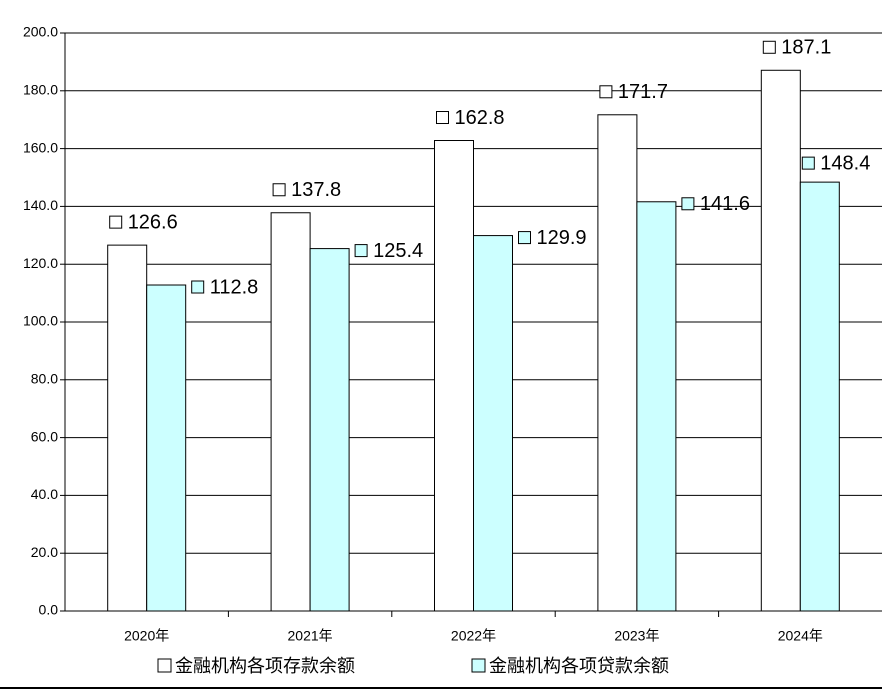 Image resolution: width=882 pixels, height=692 pixels. What do you see at coordinates (44, 436) in the screenshot?
I see `y-tick-label: 60.0` at bounding box center [44, 436].